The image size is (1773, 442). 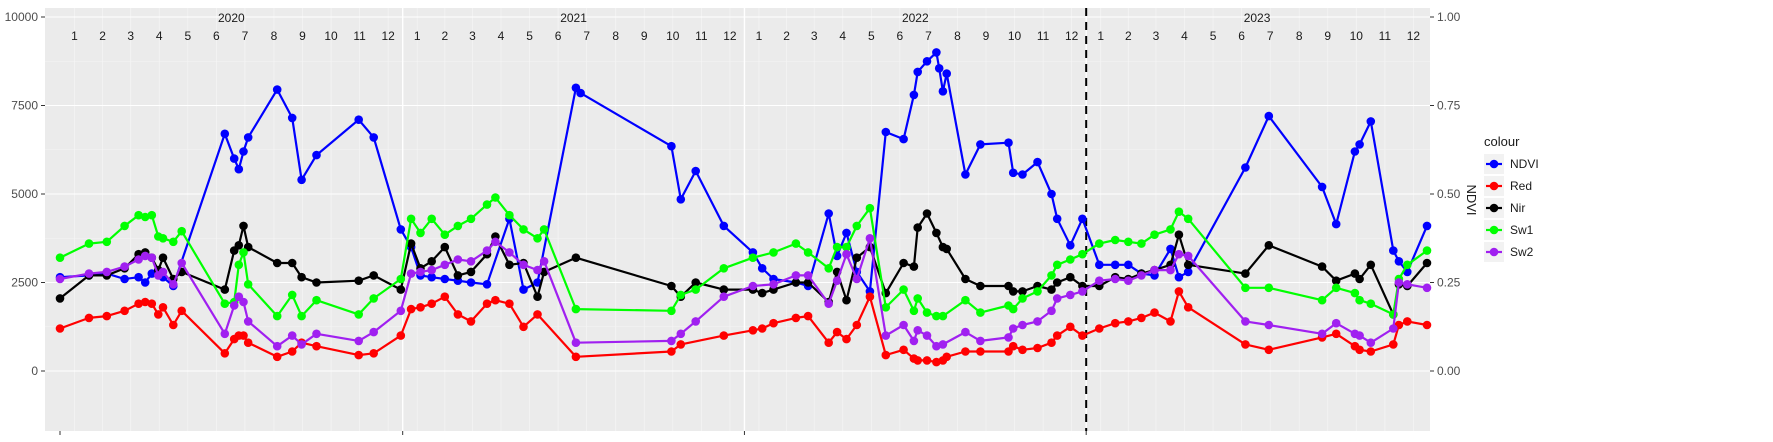 What do you see at coordinates (187, 36) in the screenshot?
I see `month-label: 5` at bounding box center [187, 36].